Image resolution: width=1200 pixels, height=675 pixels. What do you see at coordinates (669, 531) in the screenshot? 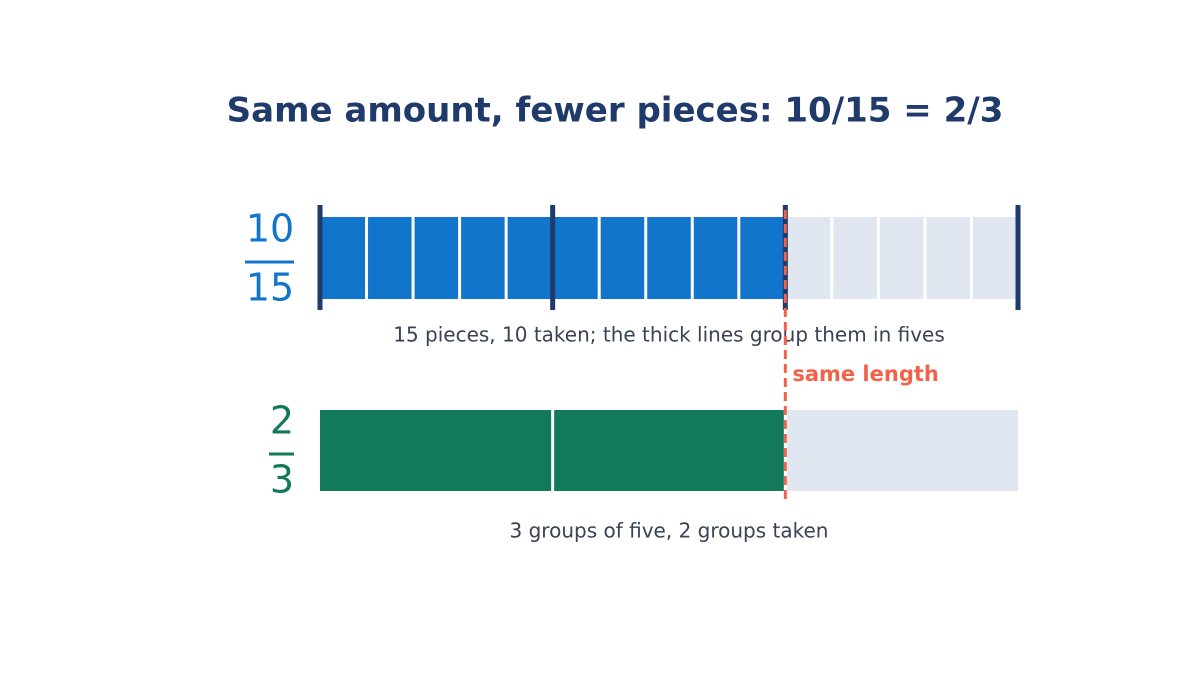
I see `caption: 3 groups of five, 2 groups taken` at bounding box center [669, 531].